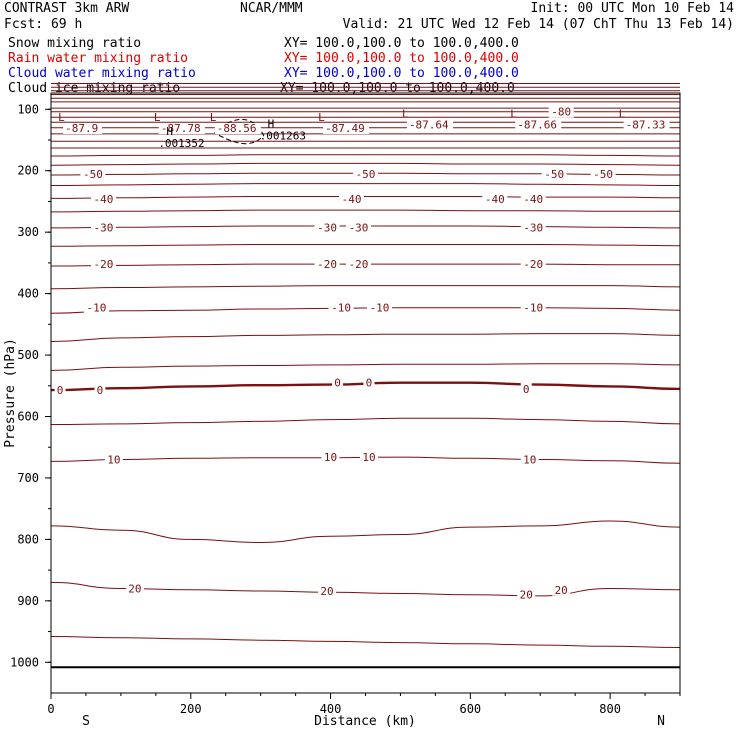 The width and height of the screenshot is (740, 740). I want to click on x-tick-label: 200, so click(191, 709).